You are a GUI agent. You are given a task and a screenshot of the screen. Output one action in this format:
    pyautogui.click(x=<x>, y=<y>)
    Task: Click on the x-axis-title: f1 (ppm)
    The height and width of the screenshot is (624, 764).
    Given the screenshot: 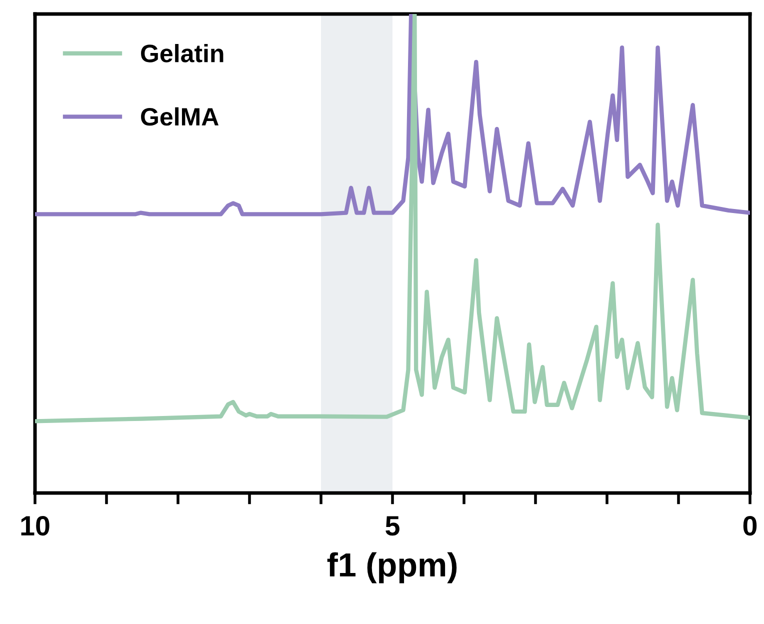 What is the action you would take?
    pyautogui.click(x=392, y=568)
    